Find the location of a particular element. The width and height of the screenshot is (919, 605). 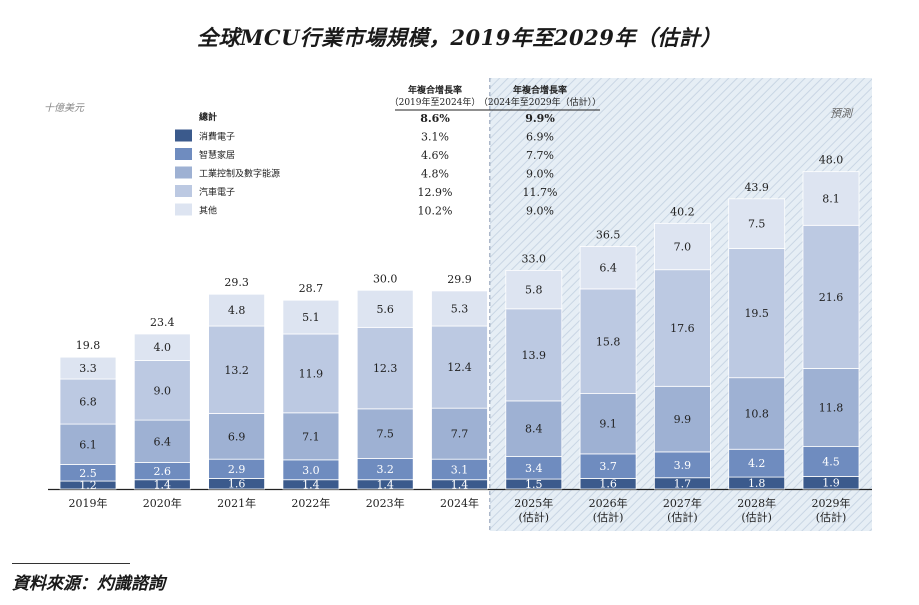

x-tick-label: 2023年 is located at coordinates (385, 503).